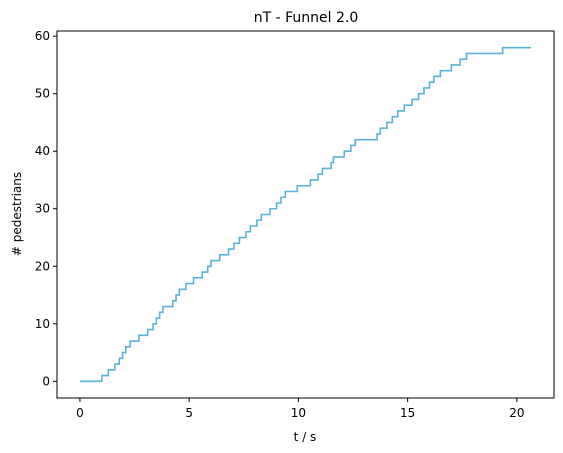 The height and width of the screenshot is (453, 563). I want to click on x-tick-label: 0, so click(80, 413).